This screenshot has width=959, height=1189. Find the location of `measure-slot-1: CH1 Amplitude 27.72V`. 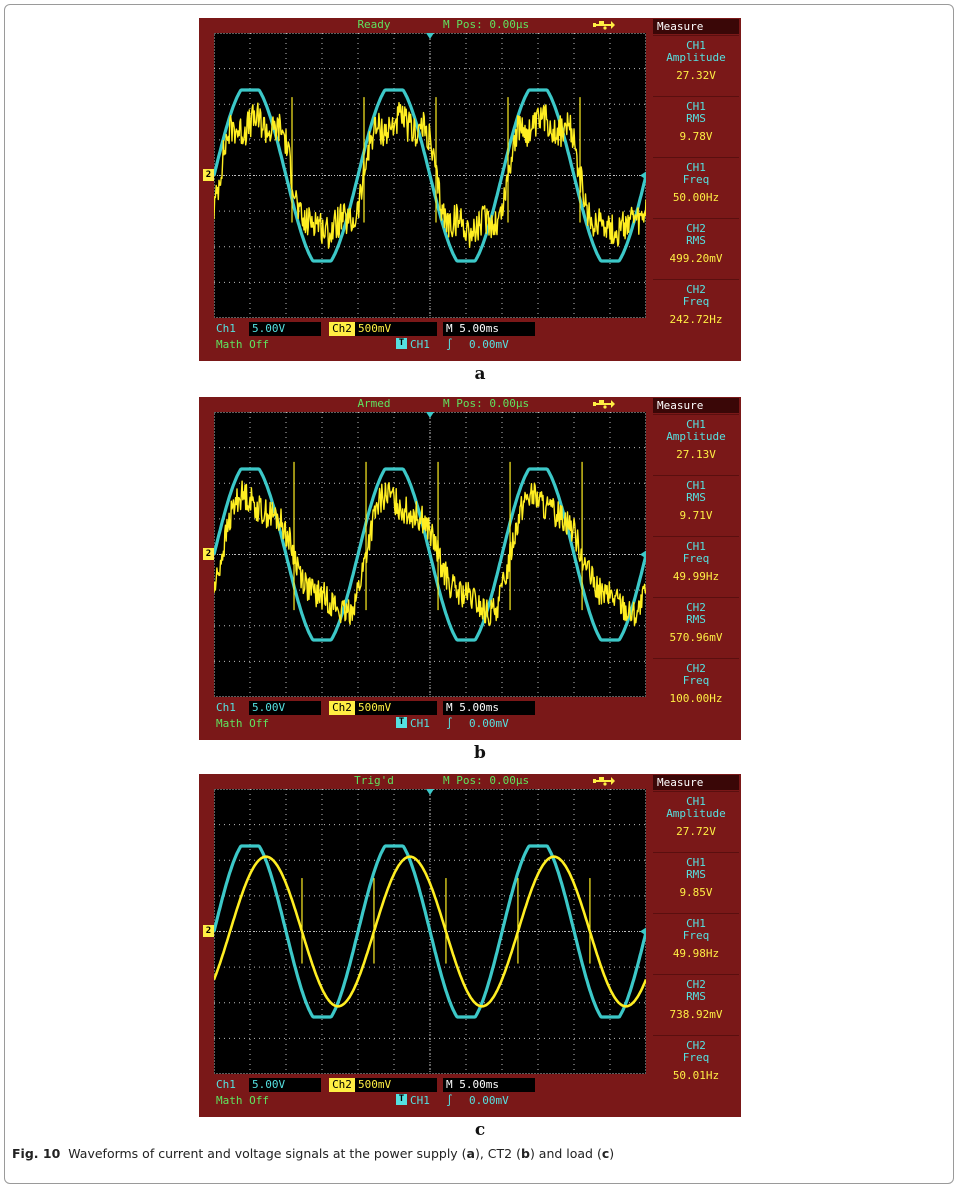

measure-slot-1: CH1 Amplitude 27.72V is located at coordinates (696, 820).